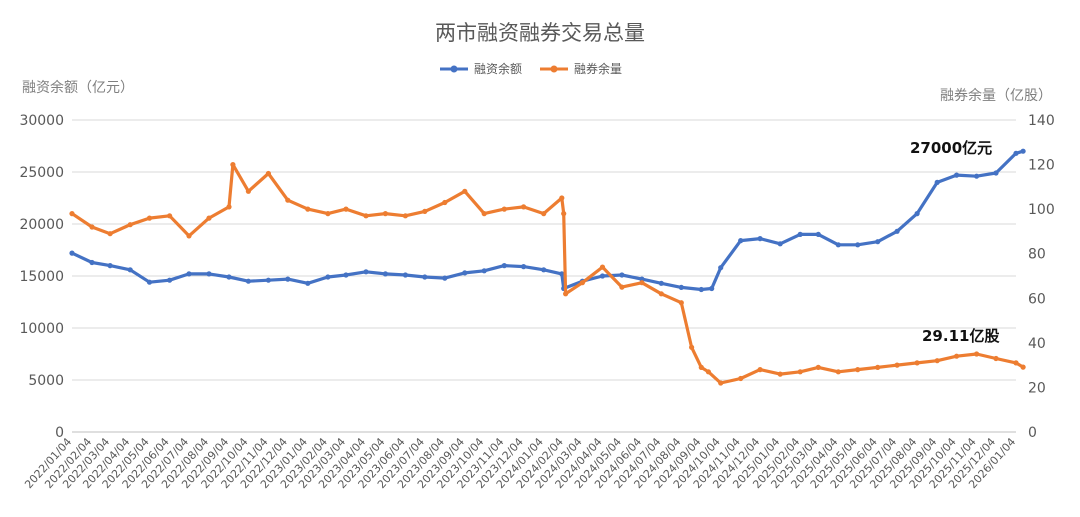 The height and width of the screenshot is (517, 1080). What do you see at coordinates (41, 173) in the screenshot?
I see `left-tick-label: 25000` at bounding box center [41, 173].